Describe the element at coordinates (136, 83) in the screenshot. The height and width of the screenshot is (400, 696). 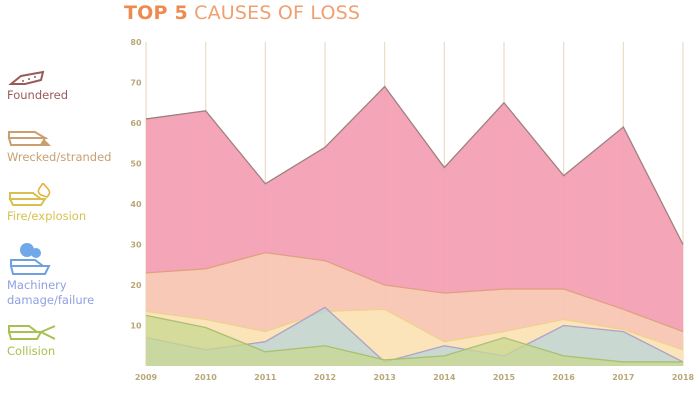
I see `y-tick-label: 70` at that location.